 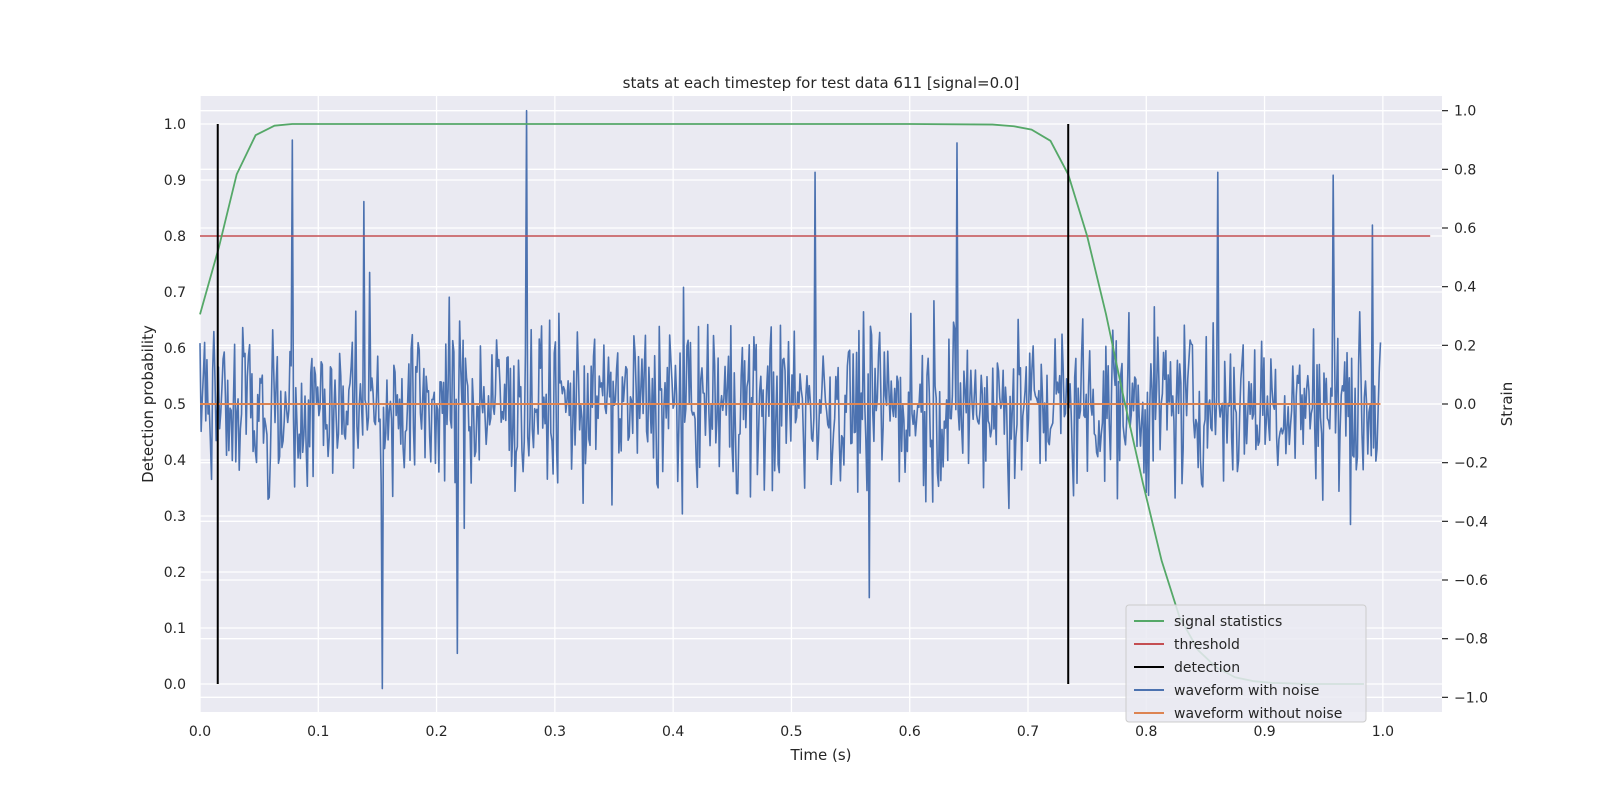 I want to click on y-tick-label: 0.8, so click(x=175, y=237).